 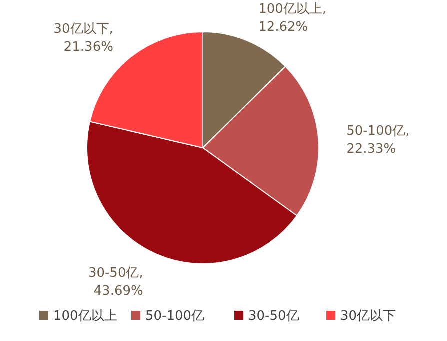 What do you see at coordinates (274, 316) in the screenshot?
I see `legend-label: 30-50亿` at bounding box center [274, 316].